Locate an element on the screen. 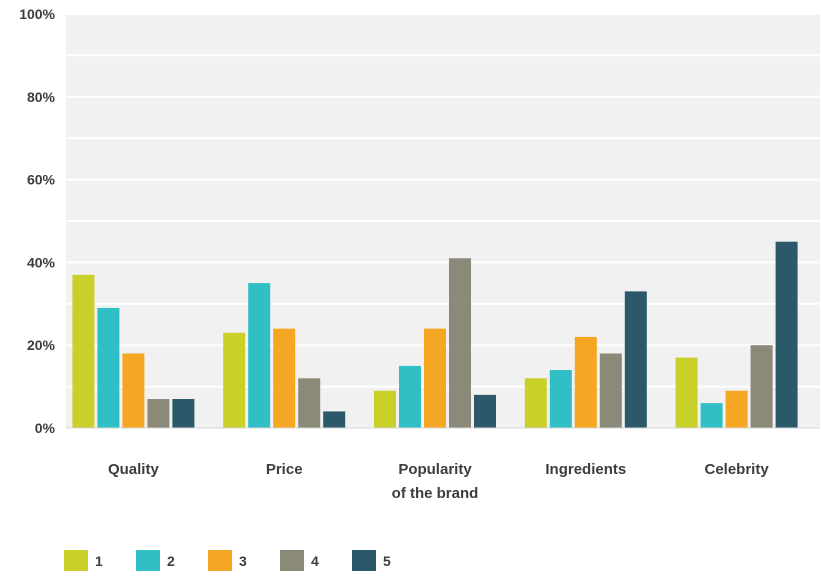 The image size is (821, 582). legend-label-2: 2 is located at coordinates (171, 561).